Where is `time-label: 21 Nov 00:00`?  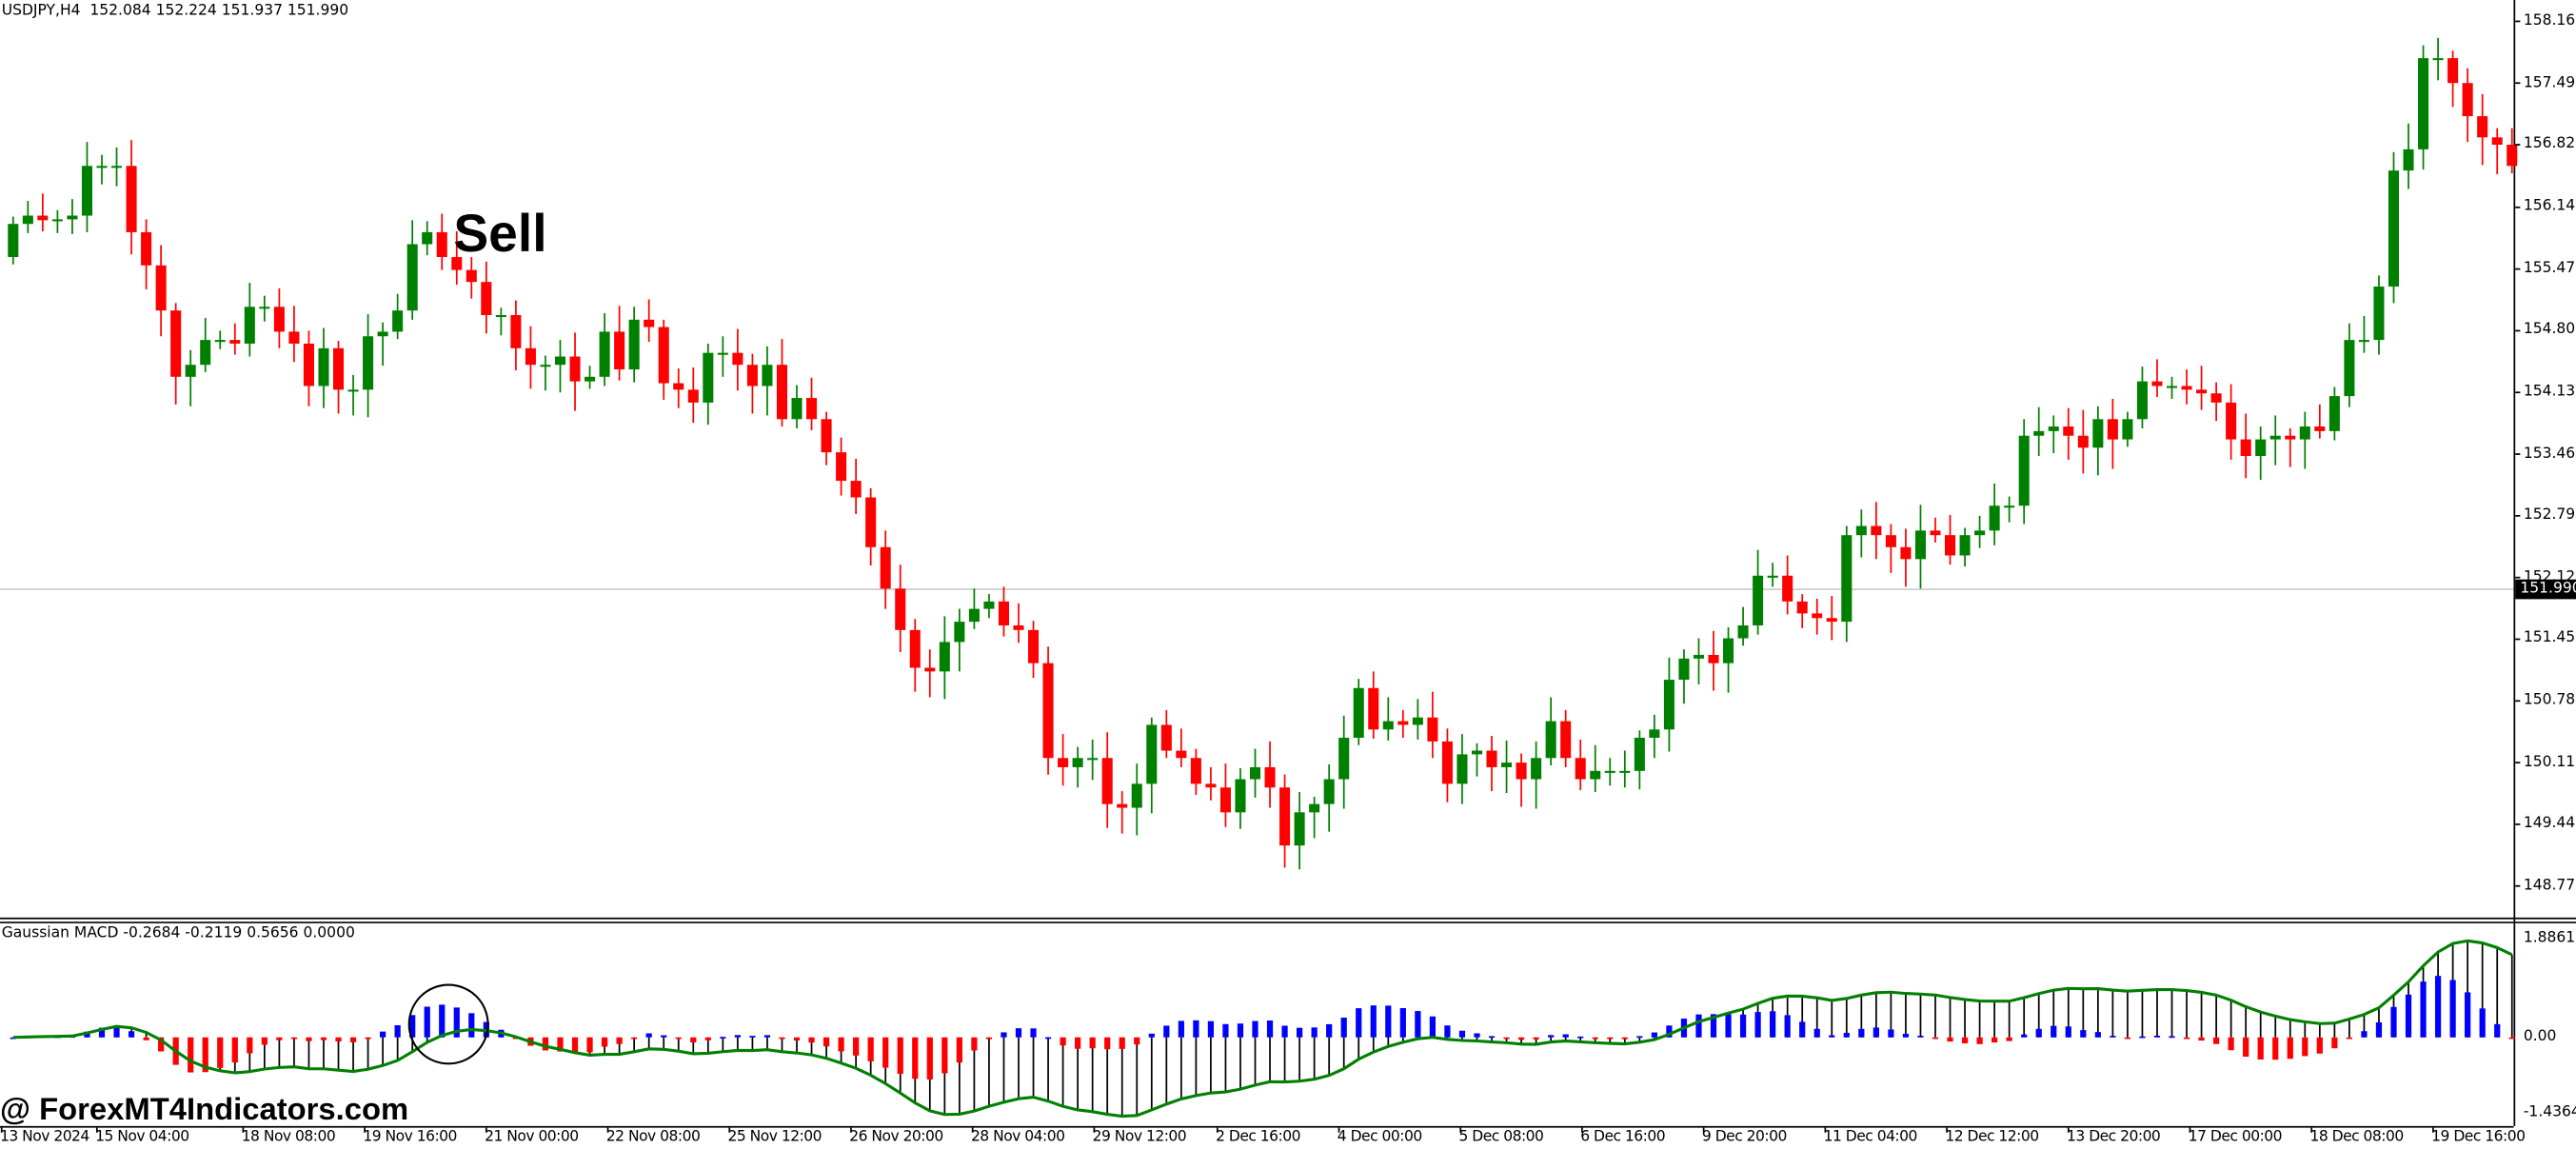 time-label: 21 Nov 00:00 is located at coordinates (532, 1138).